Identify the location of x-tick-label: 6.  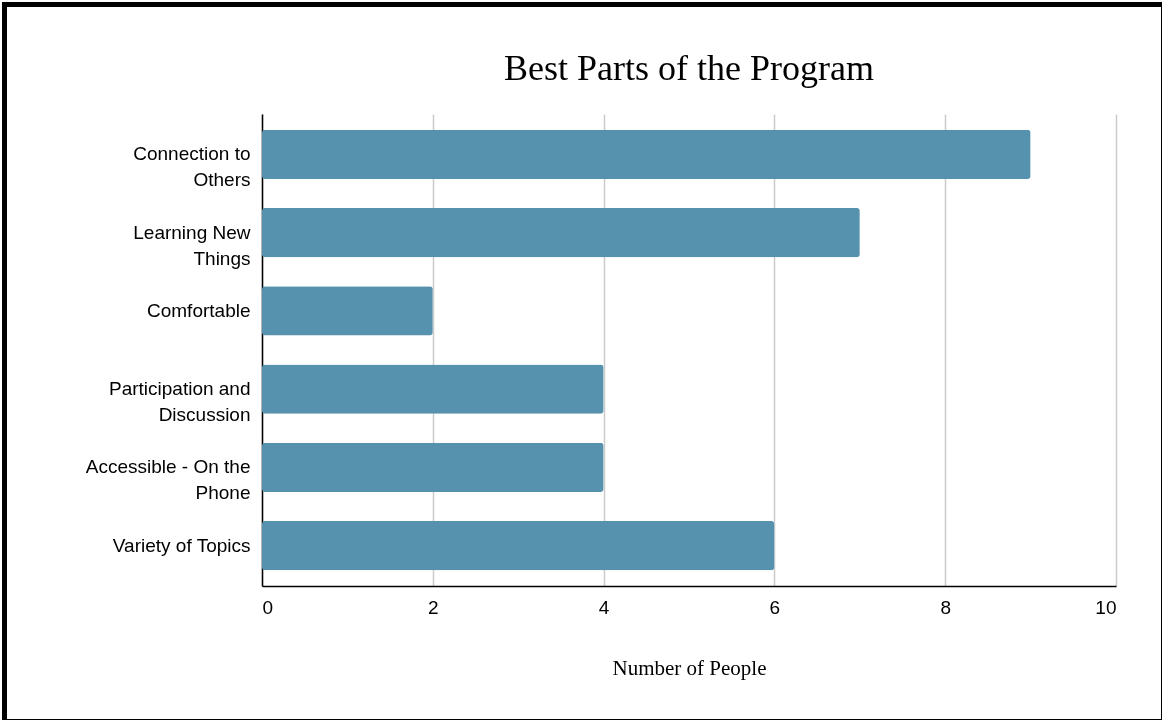
(775, 607).